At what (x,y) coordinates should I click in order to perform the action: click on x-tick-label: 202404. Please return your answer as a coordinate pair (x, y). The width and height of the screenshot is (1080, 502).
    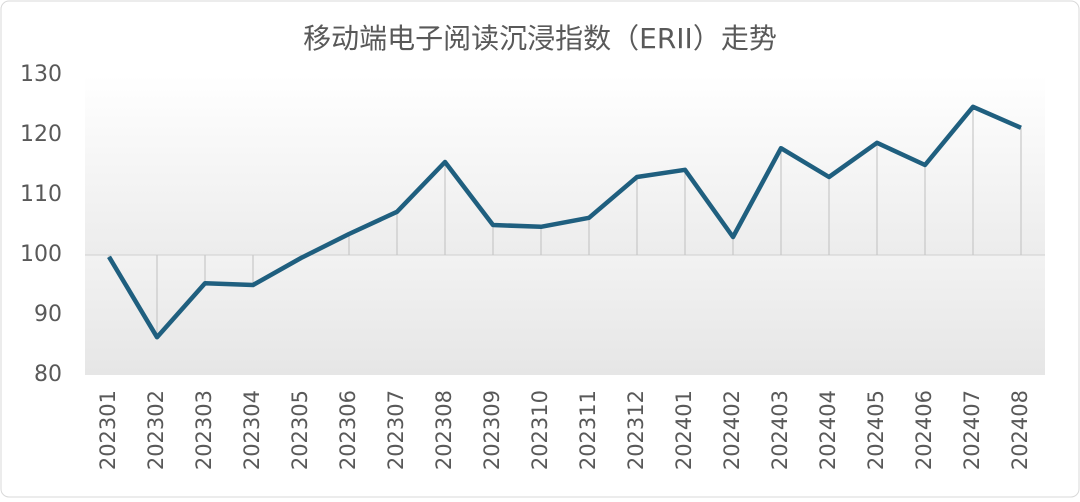
    Looking at the image, I should click on (828, 430).